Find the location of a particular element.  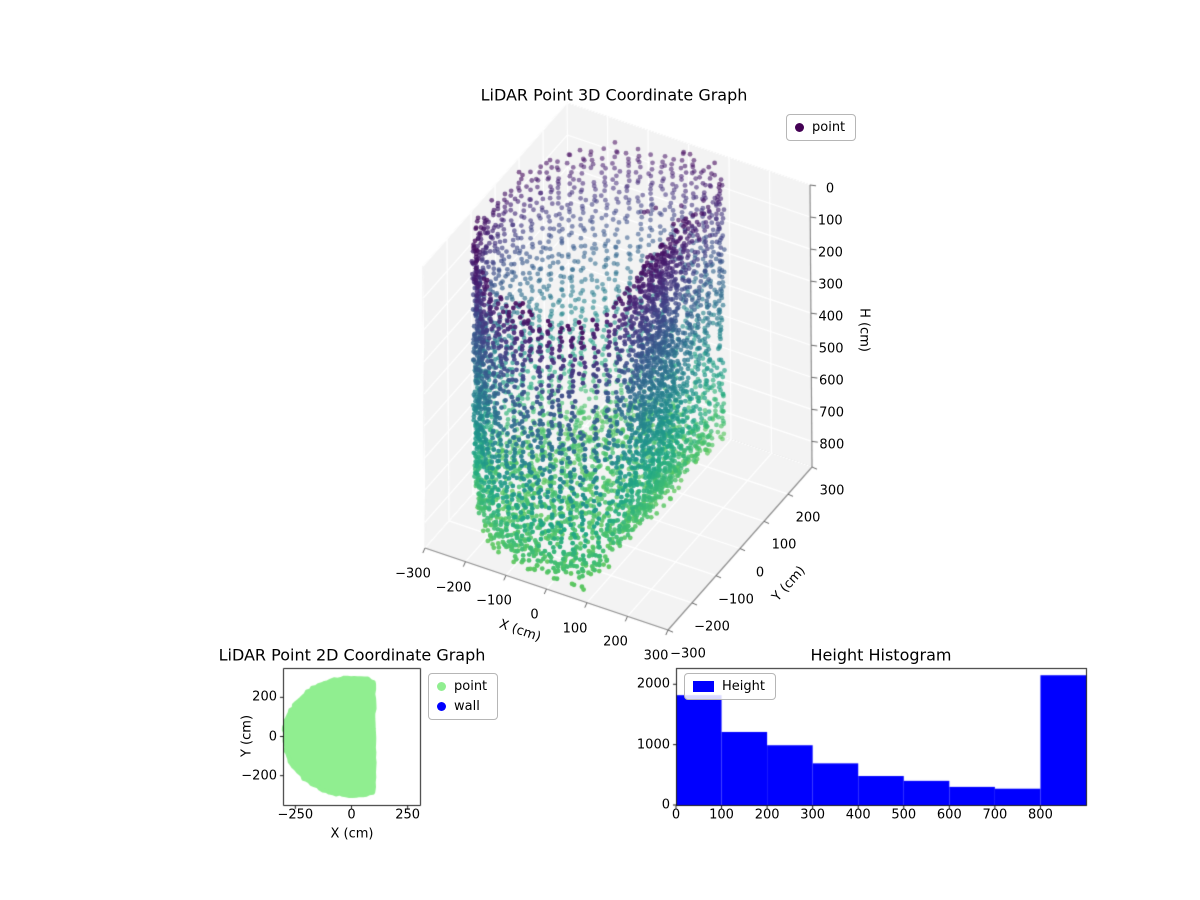

tick-label: 2000 is located at coordinates (653, 684).